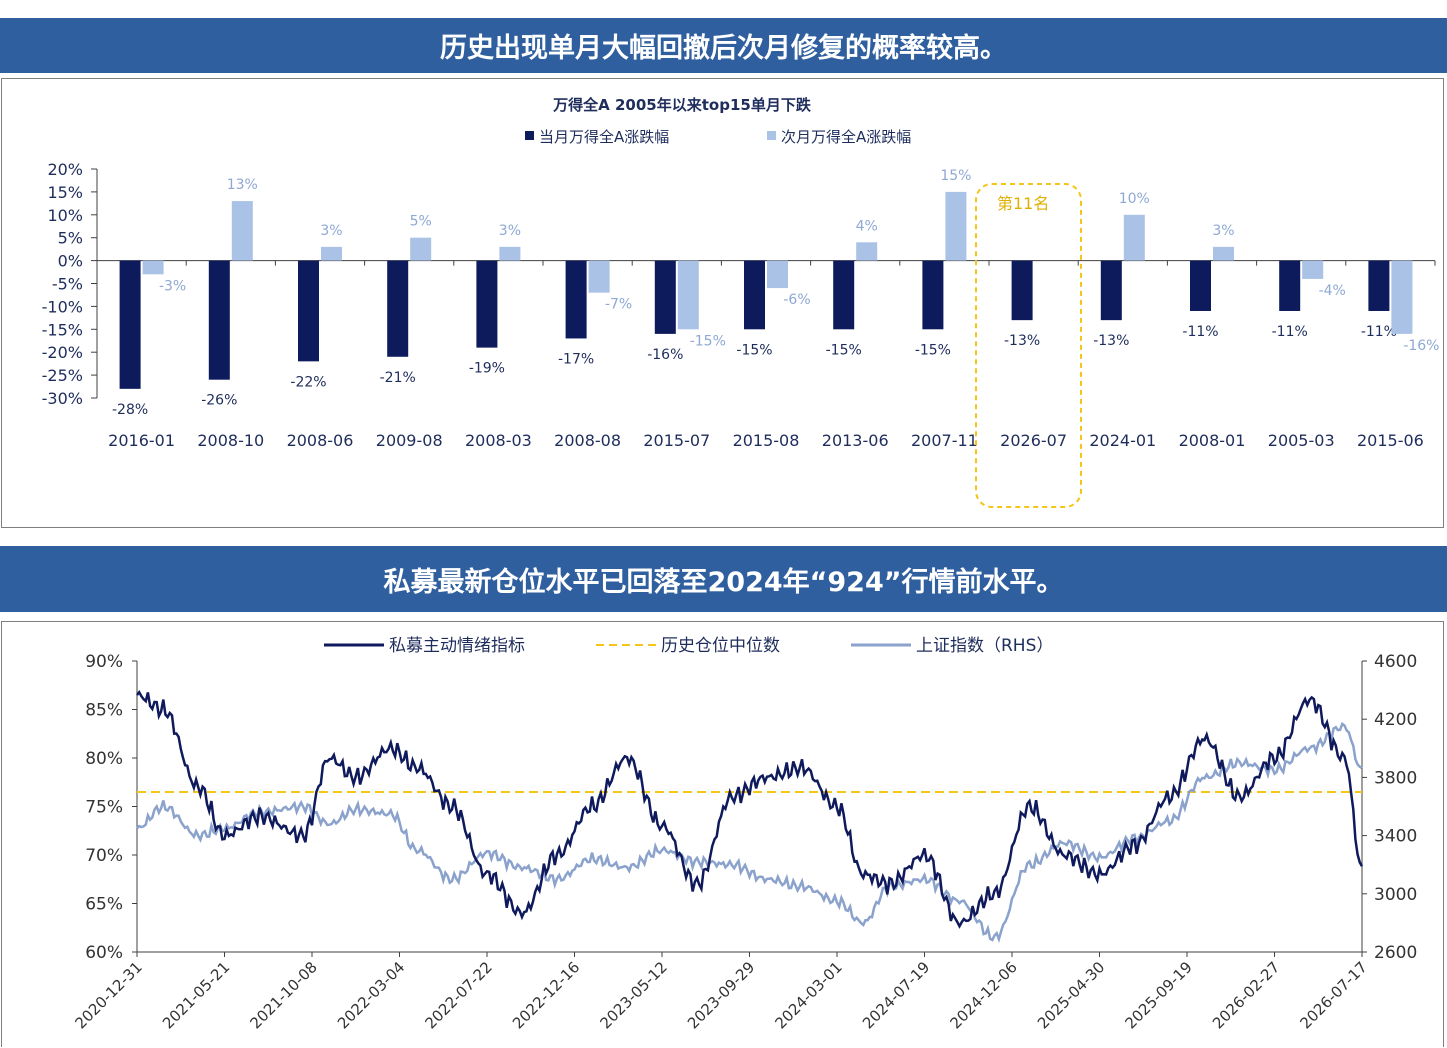  What do you see at coordinates (1395, 662) in the screenshot?
I see `y-right-tick-label: 4600` at bounding box center [1395, 662].